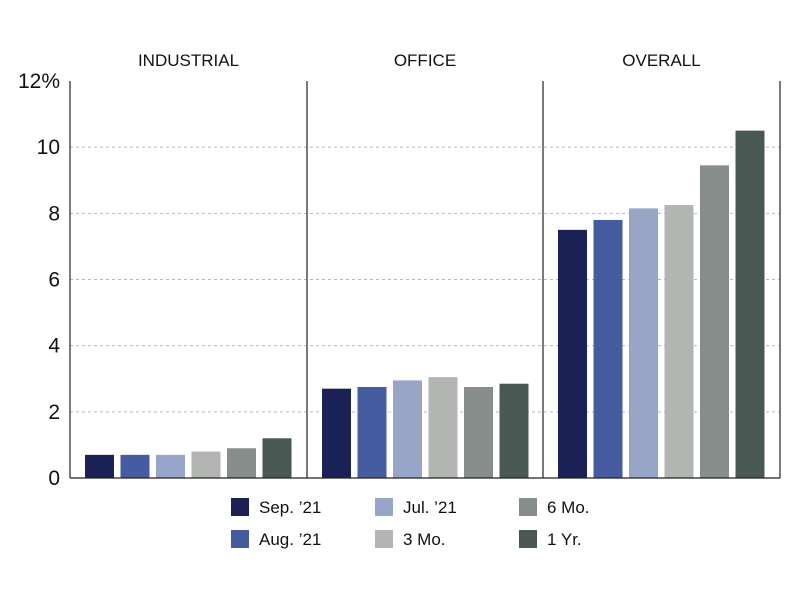 The image size is (800, 600). What do you see at coordinates (54, 412) in the screenshot?
I see `y-tick-label: 2` at bounding box center [54, 412].